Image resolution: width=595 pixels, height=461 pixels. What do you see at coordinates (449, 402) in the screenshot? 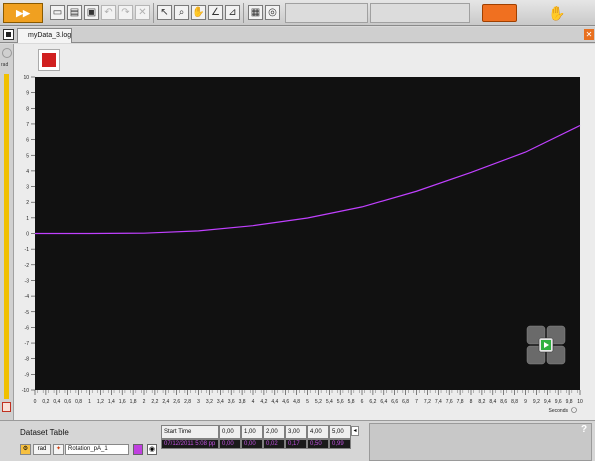
I see `x-tick-label: 7,6` at bounding box center [449, 402].